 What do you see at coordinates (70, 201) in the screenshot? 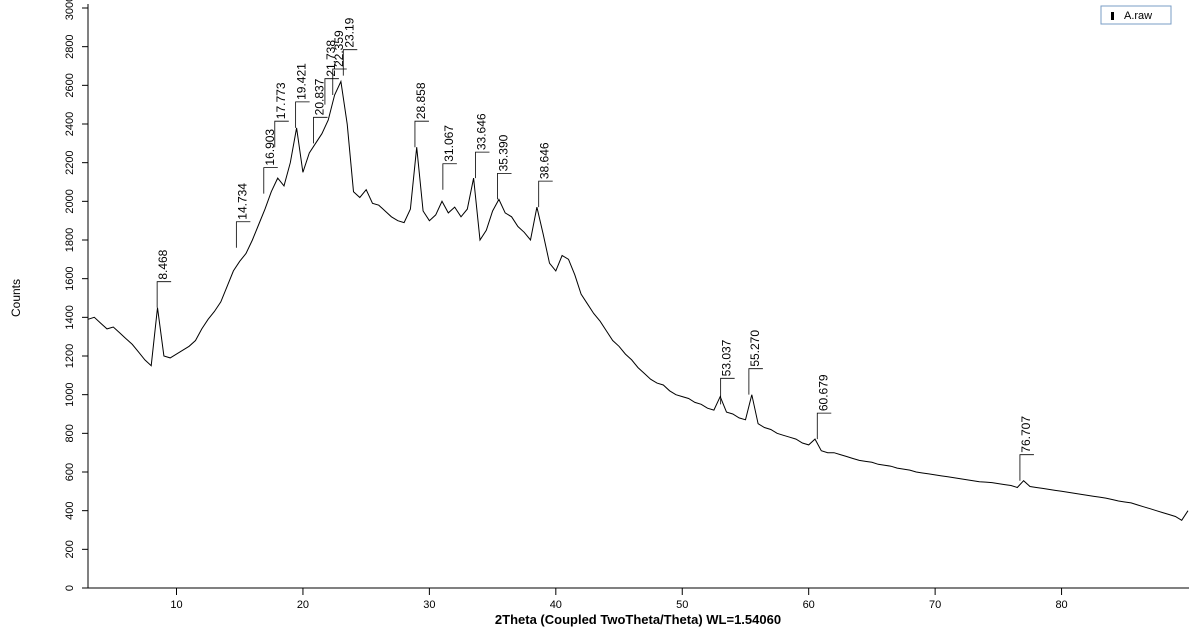
I see `y-tick-label: 2000` at bounding box center [70, 201].